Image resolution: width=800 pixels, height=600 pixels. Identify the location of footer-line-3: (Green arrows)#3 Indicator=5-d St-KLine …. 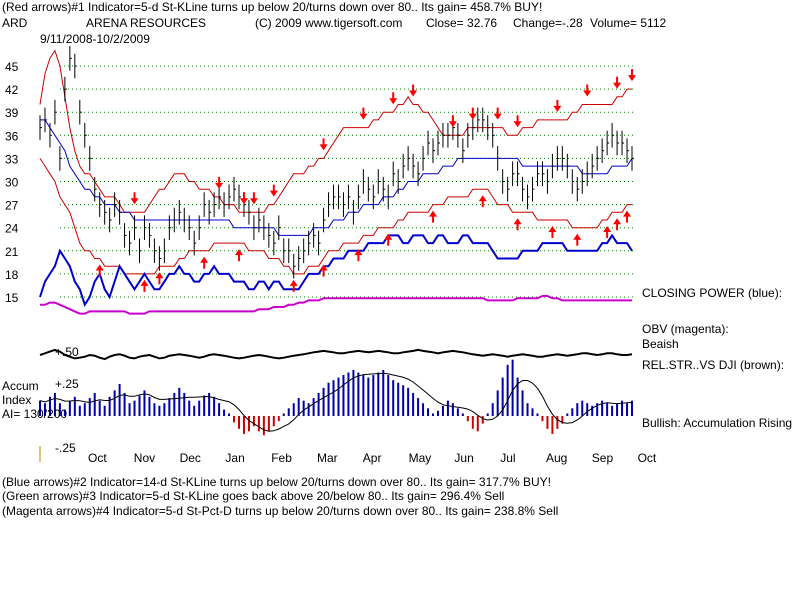
(253, 496).